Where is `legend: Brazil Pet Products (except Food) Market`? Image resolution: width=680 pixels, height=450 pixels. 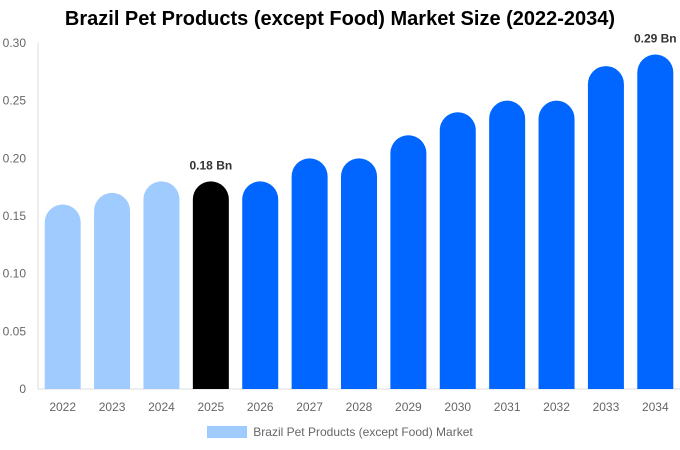
legend: Brazil Pet Products (except Food) Market is located at coordinates (340, 432).